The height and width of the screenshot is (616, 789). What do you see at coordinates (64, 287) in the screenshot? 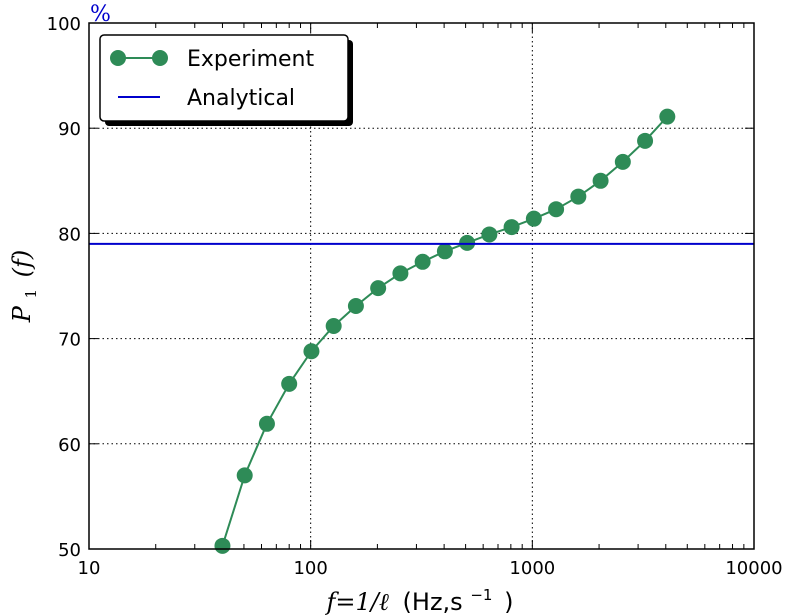
I see `y-tick-labels: 50 60 70 80 90 100` at bounding box center [64, 287].